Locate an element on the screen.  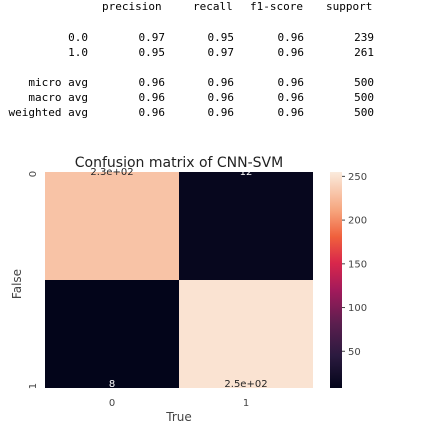
y-axis-label: False is located at coordinates (17, 284).